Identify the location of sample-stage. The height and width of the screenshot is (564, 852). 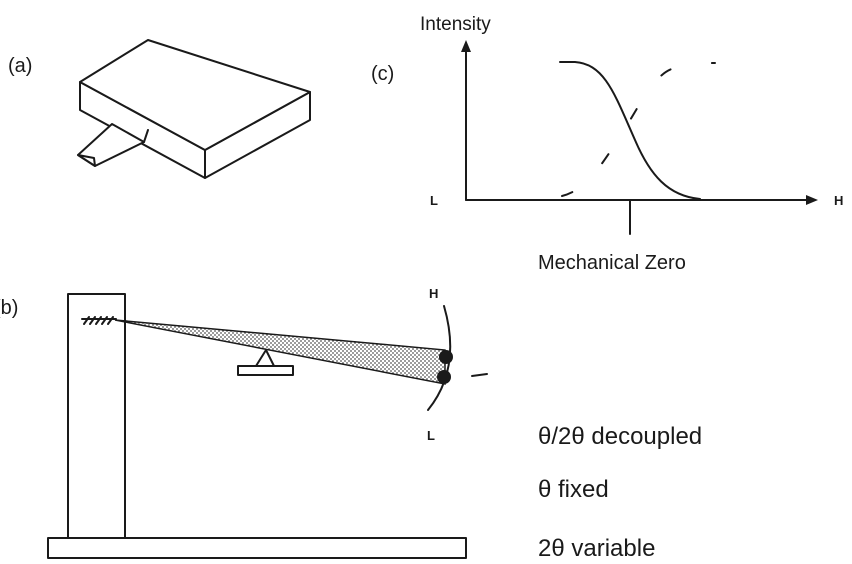
(265, 370).